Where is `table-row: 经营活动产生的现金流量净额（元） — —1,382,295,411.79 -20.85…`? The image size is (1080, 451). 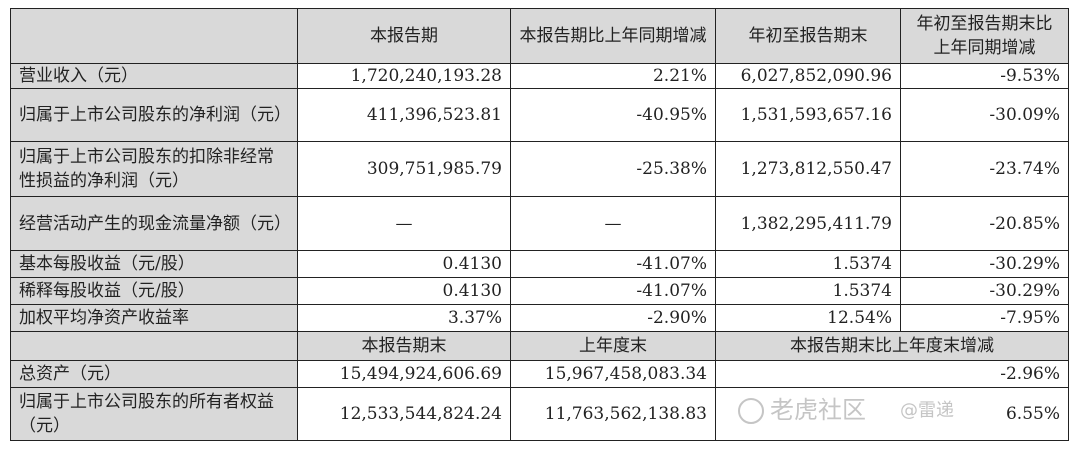 table-row: 经营活动产生的现金流量净额（元） — —1,382,295,411.79 -20.85… is located at coordinates (539, 223).